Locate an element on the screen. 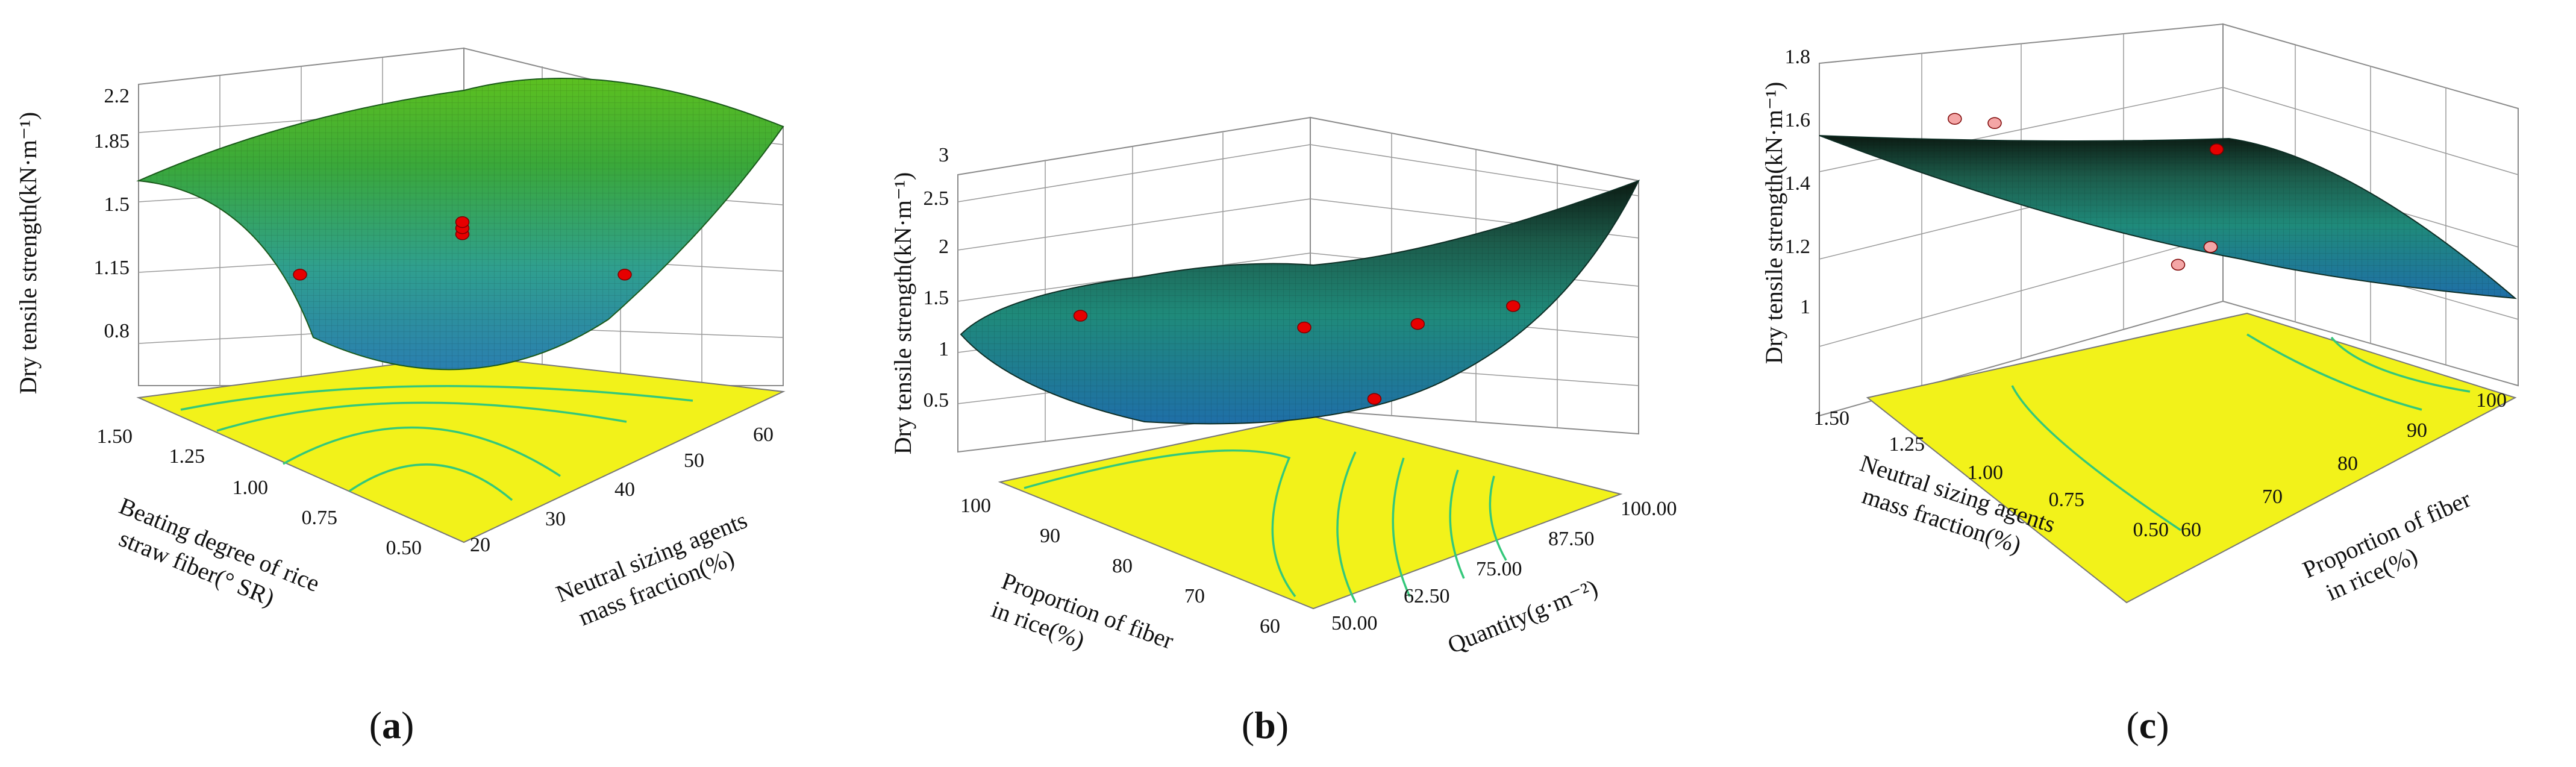 The height and width of the screenshot is (767, 2576). x-axis-label-a: Beating degree of rice straw fiber(° SR) is located at coordinates (220, 552).